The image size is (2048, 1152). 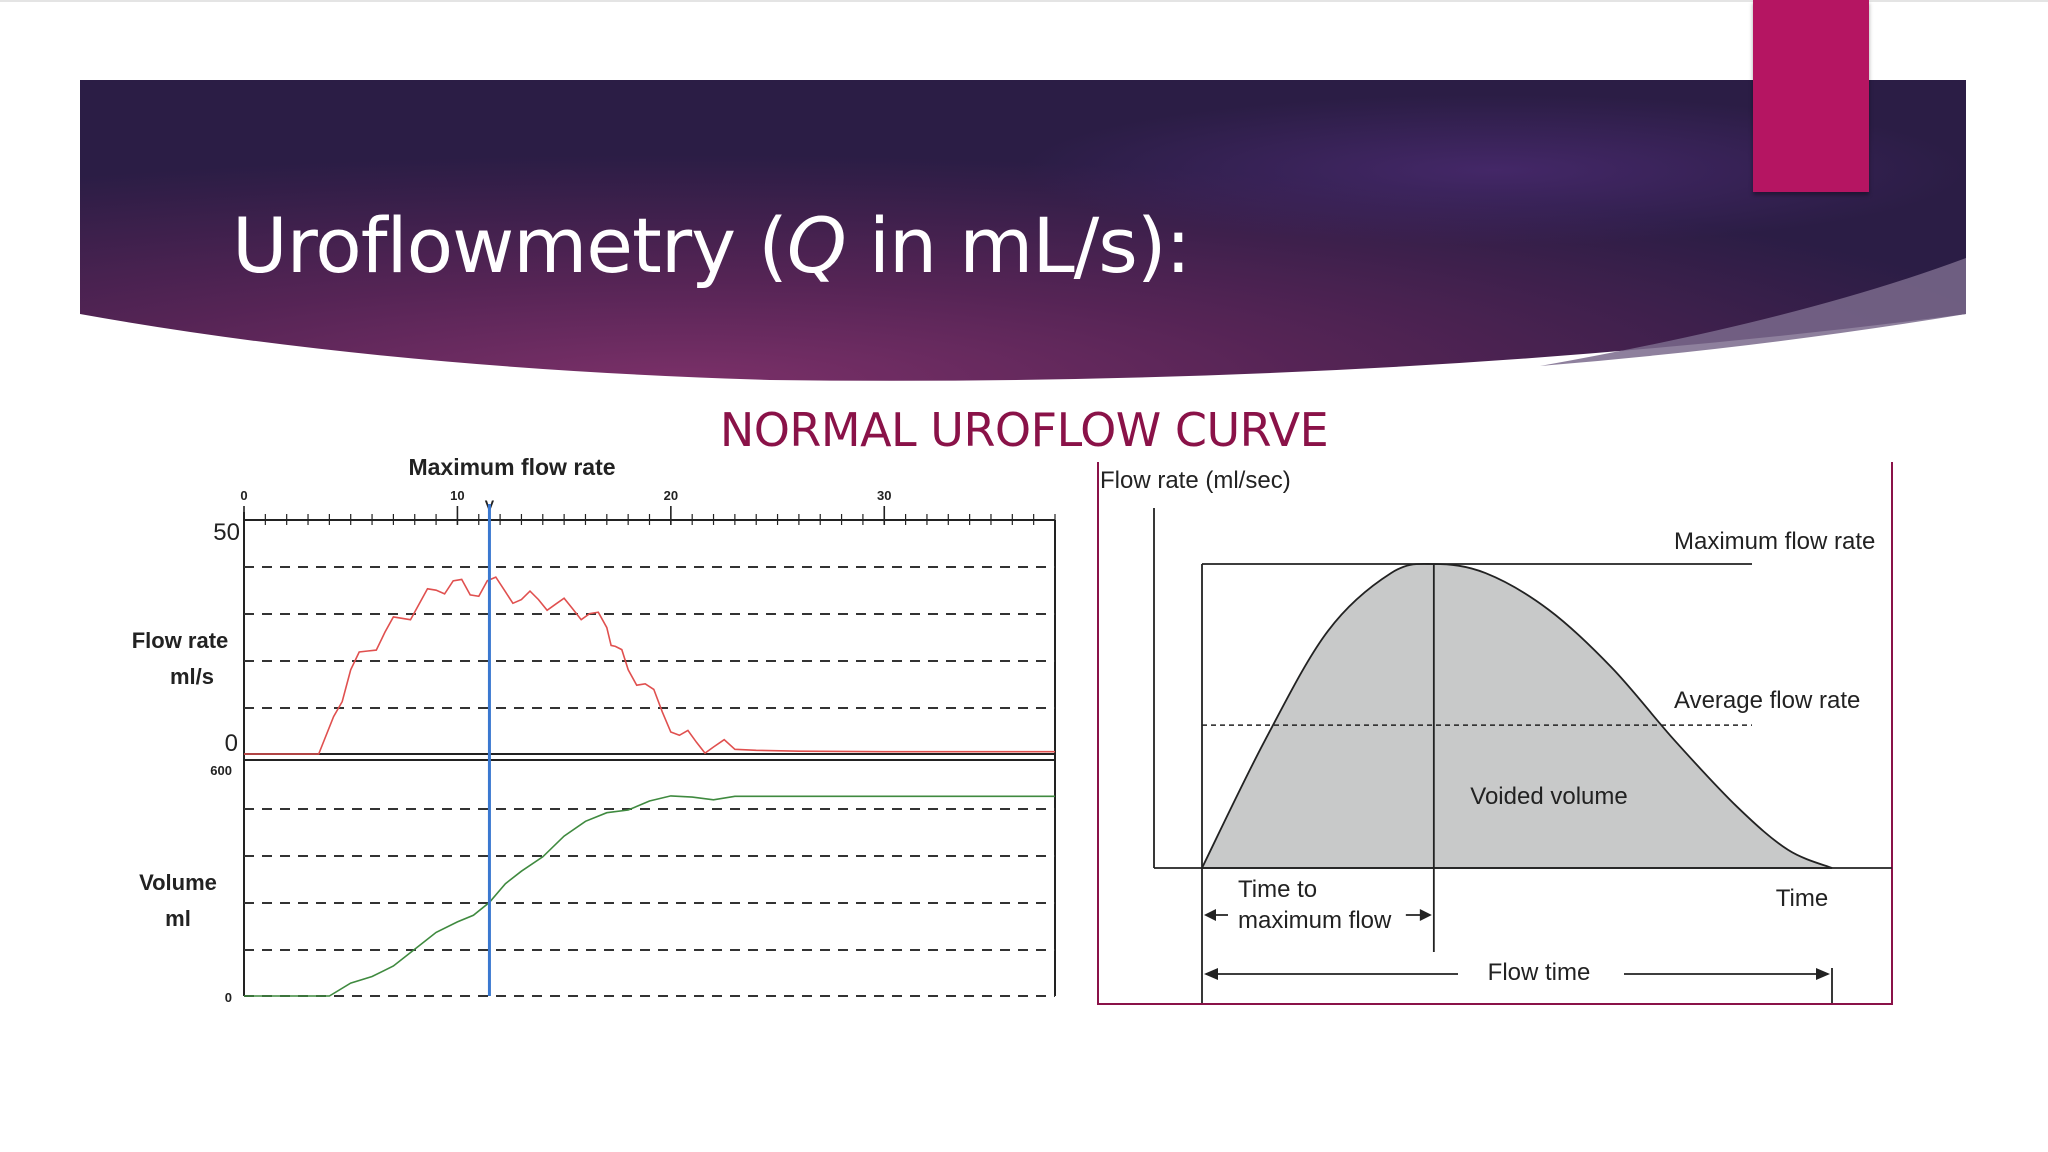 What do you see at coordinates (1195, 480) in the screenshot?
I see `schematic-ylabel: Flow rate (ml/sec)` at bounding box center [1195, 480].